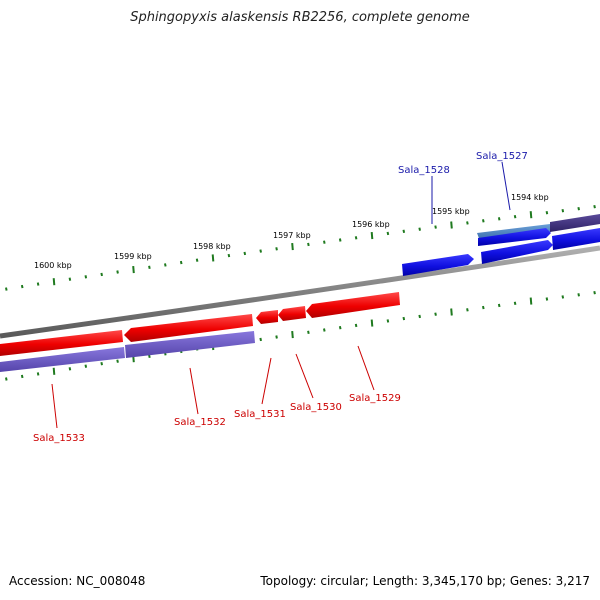  Describe the element at coordinates (424, 170) in the screenshot. I see `gene-label-sala-1528: Sala_1528` at that location.